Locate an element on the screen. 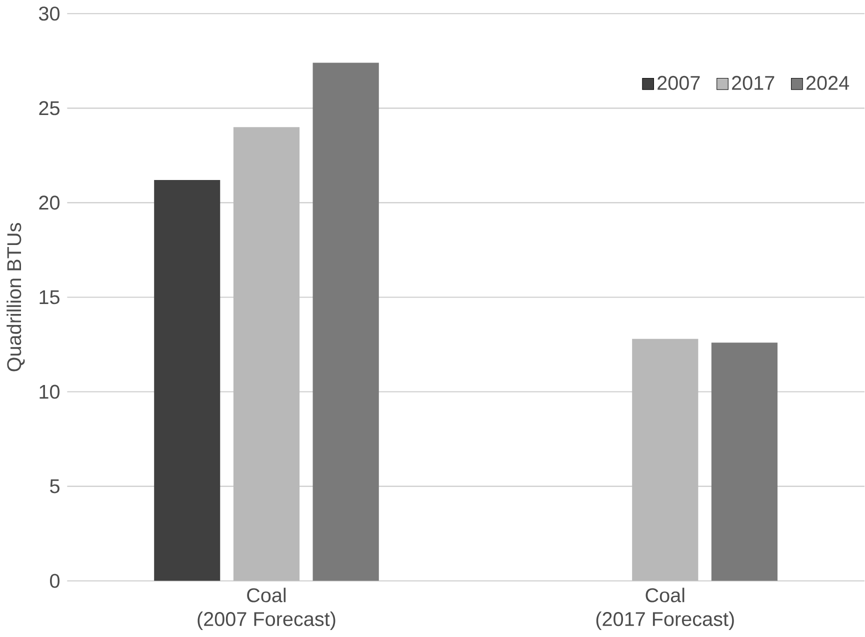 Image resolution: width=865 pixels, height=637 pixels. y-tick-label: 15 is located at coordinates (50, 297).